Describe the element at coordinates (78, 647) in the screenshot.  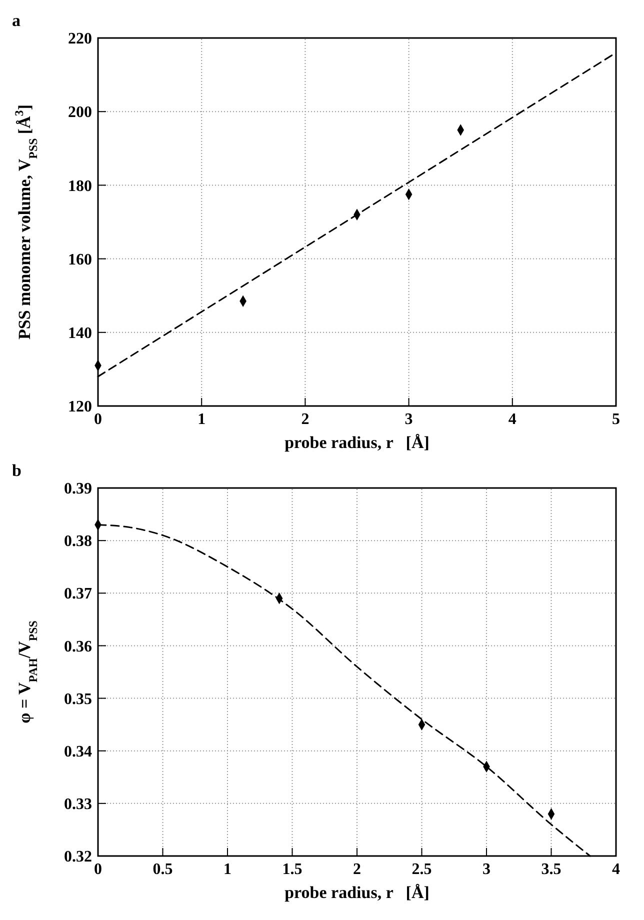
I see `y-tick-label: 0.36` at that location.